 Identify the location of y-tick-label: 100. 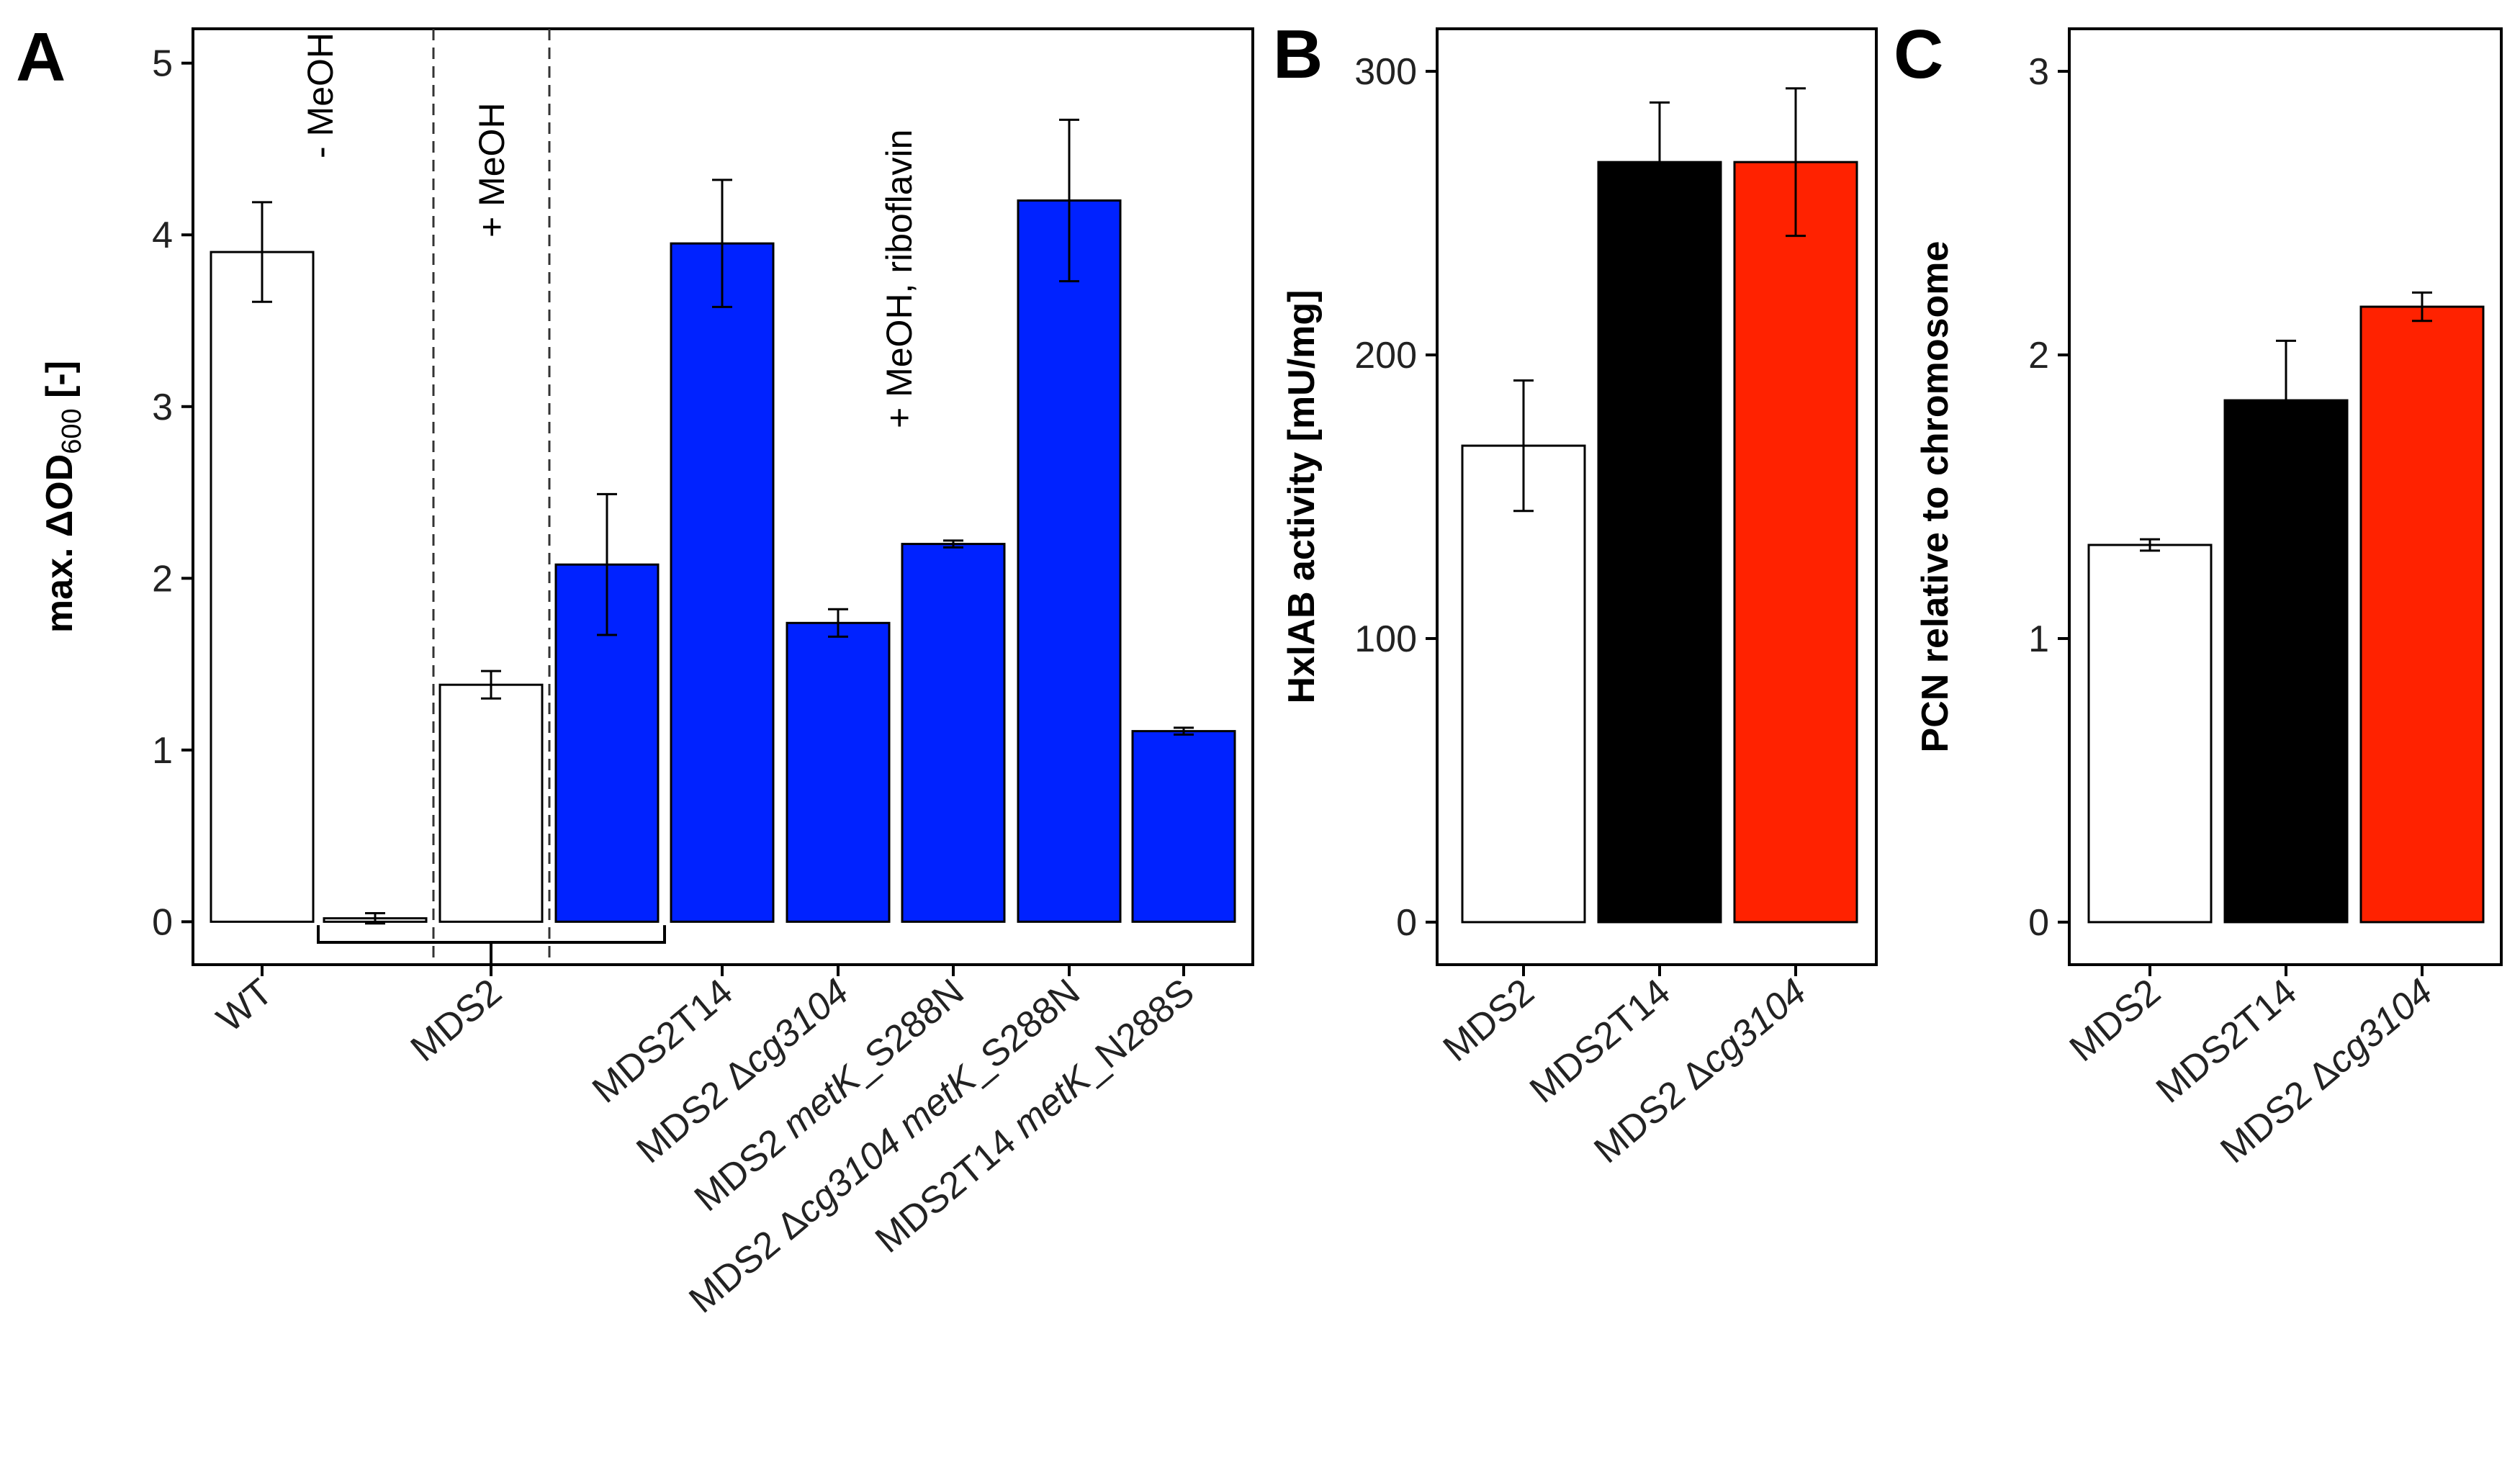
(1385, 639).